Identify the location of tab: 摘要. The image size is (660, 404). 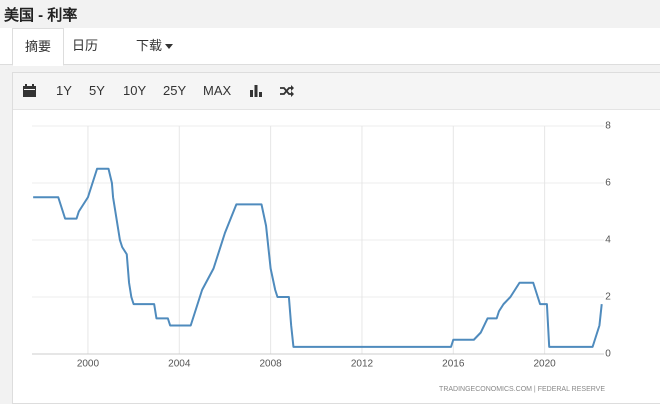
(38, 47).